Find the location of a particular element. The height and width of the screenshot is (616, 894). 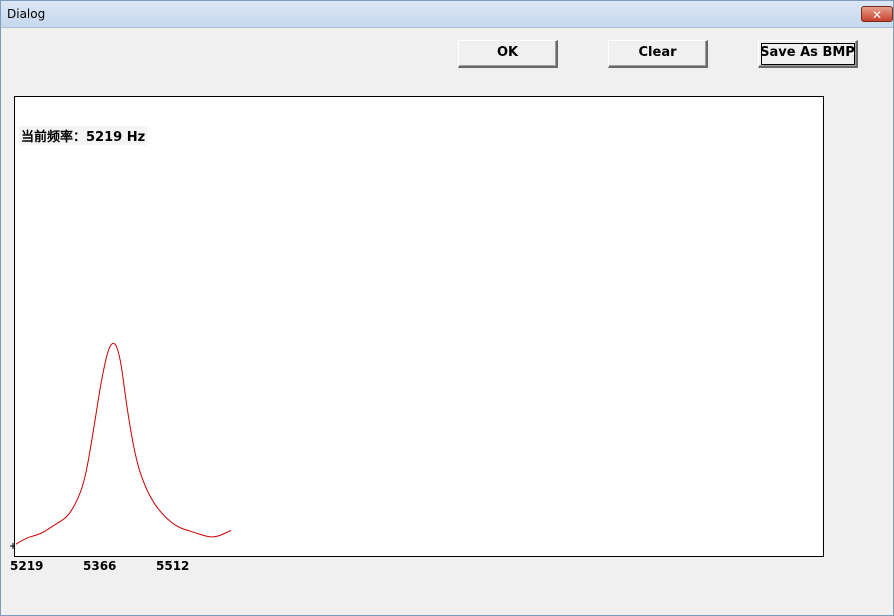

close-button: ✕ is located at coordinates (877, 14).